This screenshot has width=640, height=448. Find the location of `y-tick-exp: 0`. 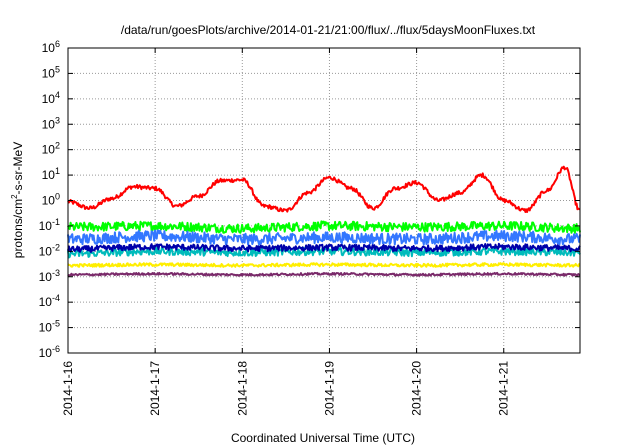

y-tick-exp: 0 is located at coordinates (57, 197).